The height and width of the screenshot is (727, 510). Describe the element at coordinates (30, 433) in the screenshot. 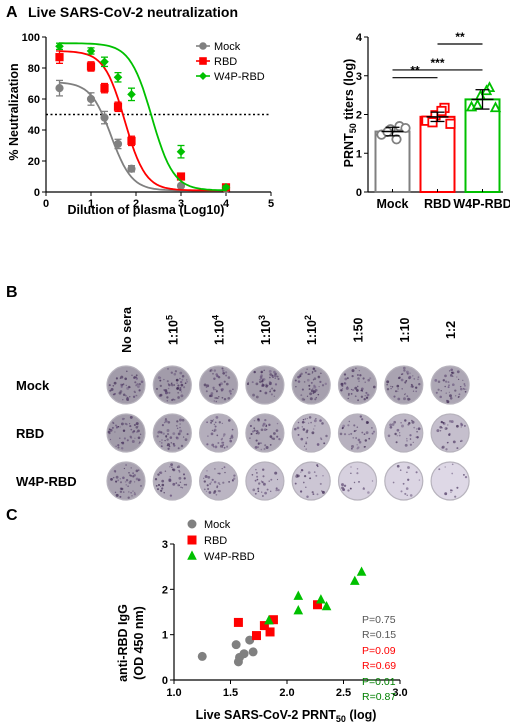

I see `row-label-rbd: RBD` at that location.